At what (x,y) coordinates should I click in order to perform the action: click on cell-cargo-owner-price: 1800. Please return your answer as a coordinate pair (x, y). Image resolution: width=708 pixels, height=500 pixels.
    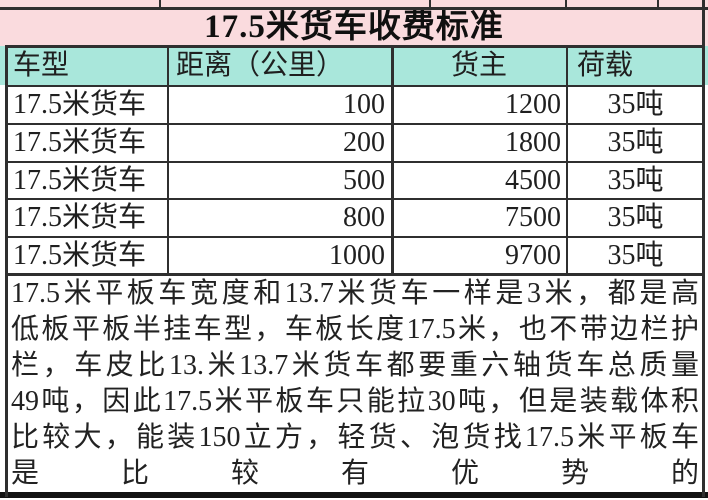
    Looking at the image, I should click on (533, 142).